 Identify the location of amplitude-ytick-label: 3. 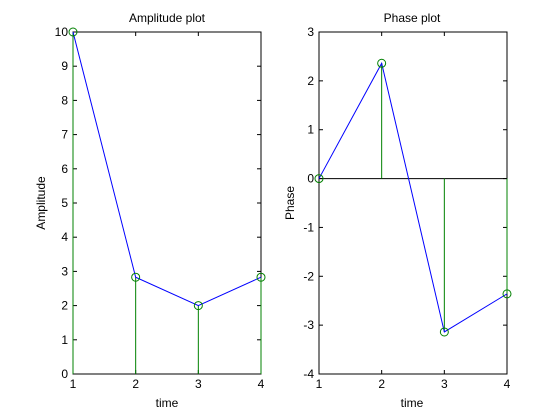
(64, 271).